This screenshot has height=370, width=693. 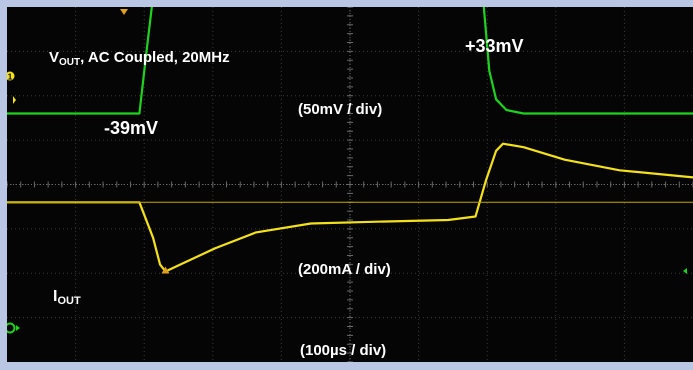 What do you see at coordinates (3, 185) in the screenshot?
I see `scope-frame-left` at bounding box center [3, 185].